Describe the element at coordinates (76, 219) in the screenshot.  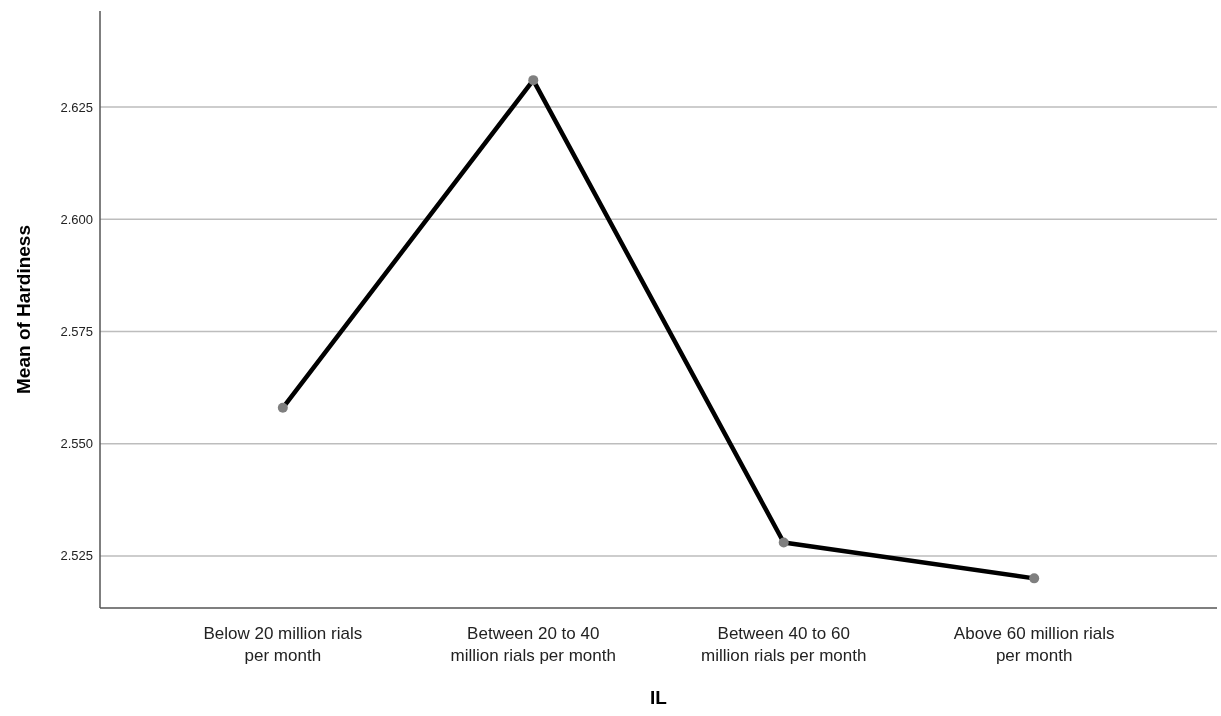
I see `y-tick-label: 2.600` at that location.